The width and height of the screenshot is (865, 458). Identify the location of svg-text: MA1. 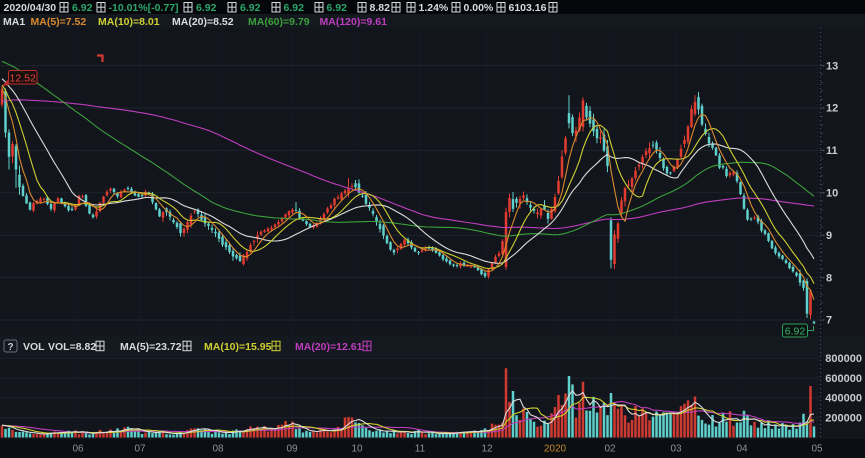
(14, 22).